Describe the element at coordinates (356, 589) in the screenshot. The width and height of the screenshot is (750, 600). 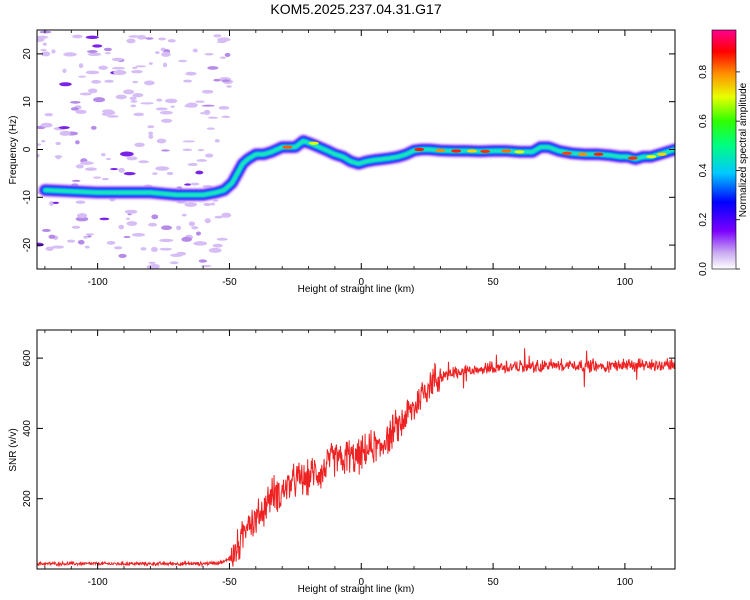
I see `snr-xlabel: Height of straight line (km)` at that location.